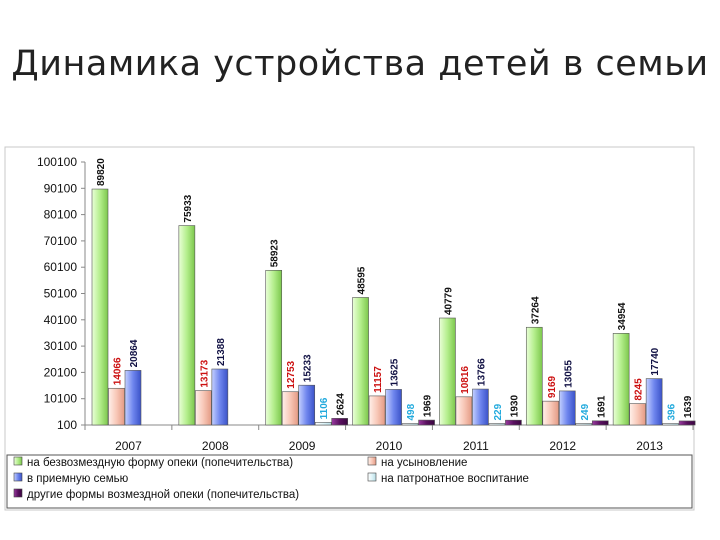 The height and width of the screenshot is (540, 720). Describe the element at coordinates (134, 353) in the screenshot. I see `data-label: 20864` at that location.